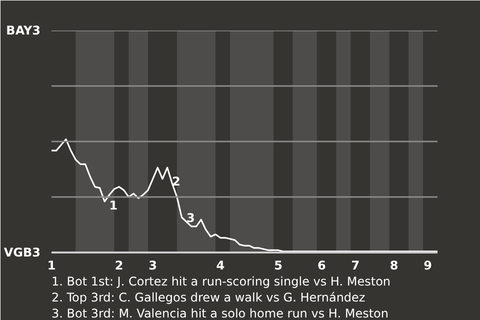 Image resolution: width=480 pixels, height=320 pixels. Describe the element at coordinates (221, 281) in the screenshot. I see `text: 1. Bot 1st: J. Cortez hit a run-scoring single vs H. Meston` at that location.